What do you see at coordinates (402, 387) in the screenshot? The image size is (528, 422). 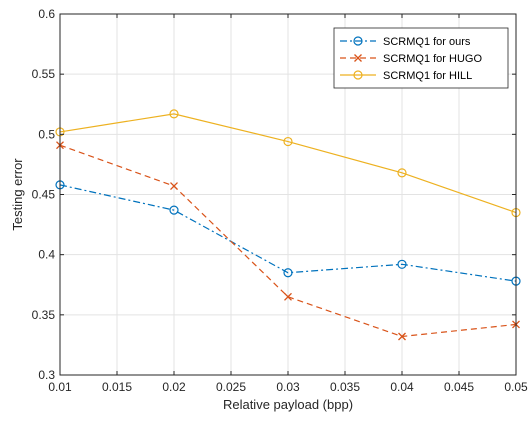 I see `x-tick-label: 0.04` at bounding box center [402, 387].